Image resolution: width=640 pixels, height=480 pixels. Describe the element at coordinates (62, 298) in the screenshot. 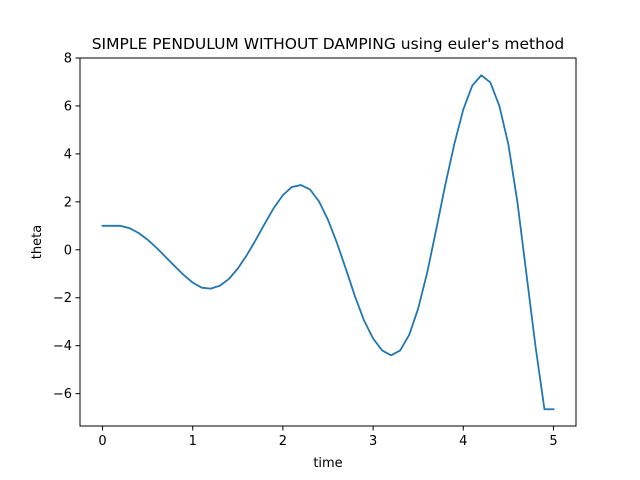

I see `y-tick-label: −2` at that location.